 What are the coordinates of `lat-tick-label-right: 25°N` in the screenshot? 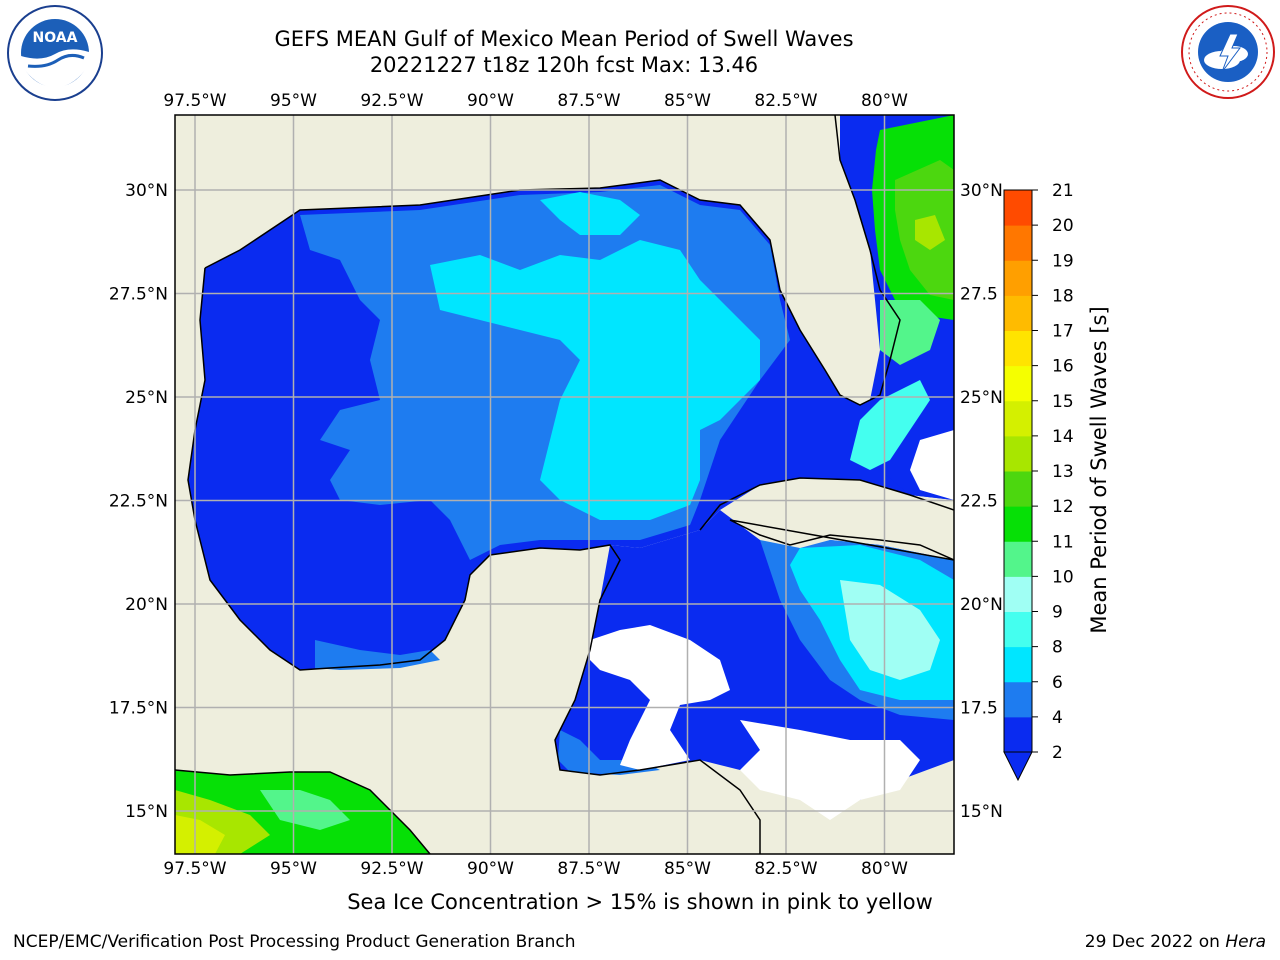 It's located at (981, 398).